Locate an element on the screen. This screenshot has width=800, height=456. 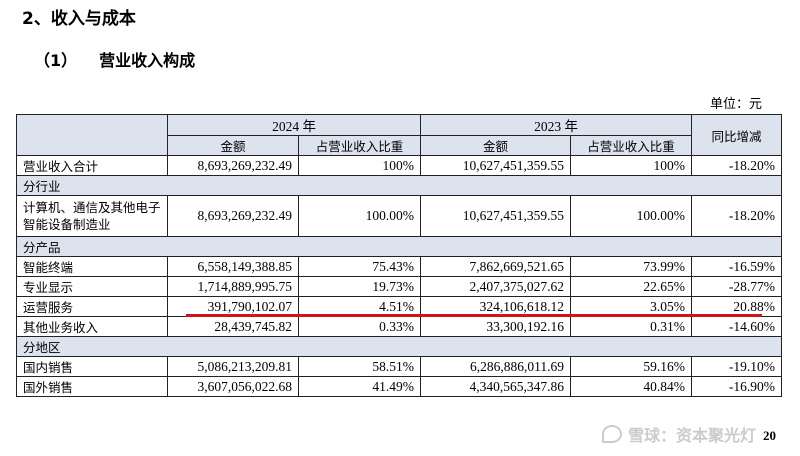
share-2024-cell: 58.51% is located at coordinates (359, 366).